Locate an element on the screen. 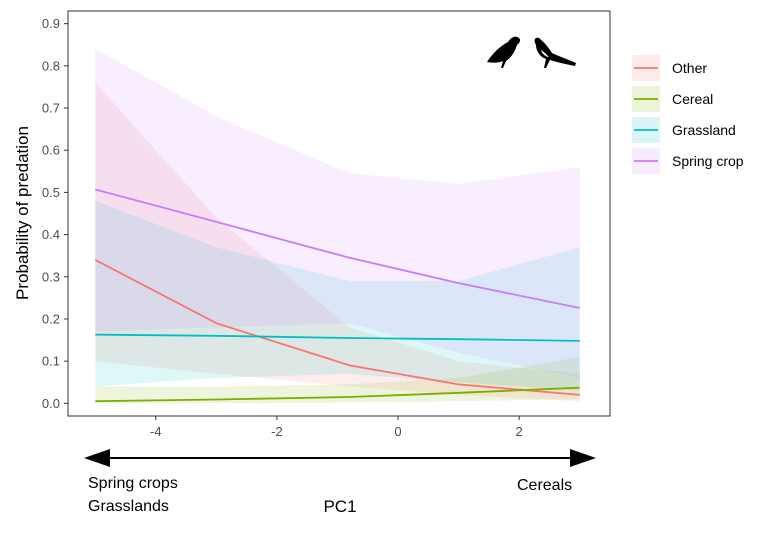 This screenshot has height=533, width=763. y-tick-label: 0.2 is located at coordinates (51, 318).